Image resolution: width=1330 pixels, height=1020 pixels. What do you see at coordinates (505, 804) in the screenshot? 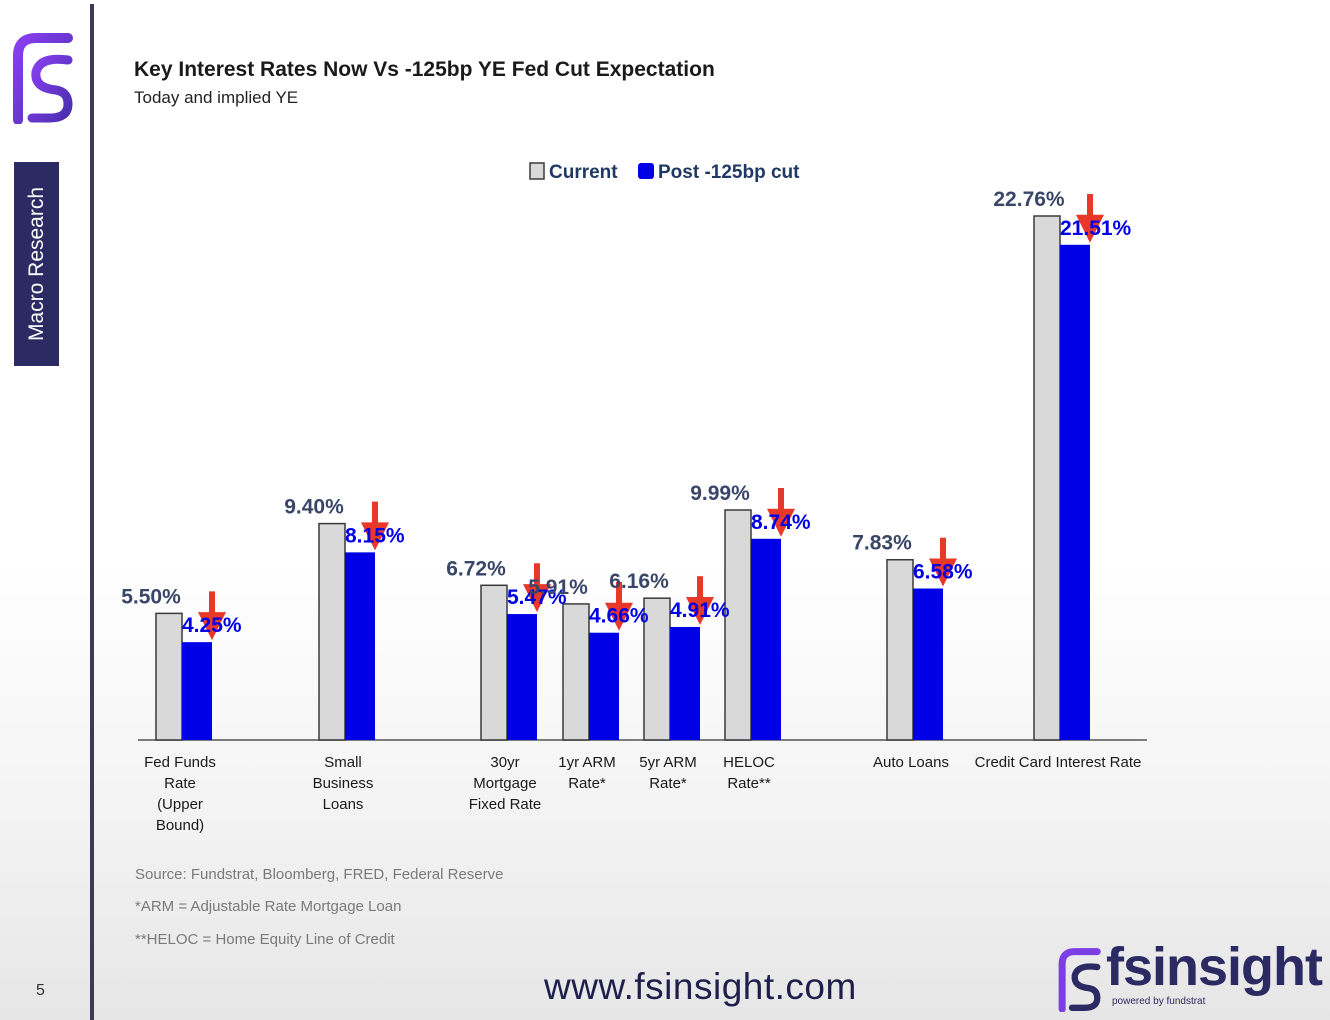
I see `x-tick-label-line: Fixed Rate` at bounding box center [505, 804].